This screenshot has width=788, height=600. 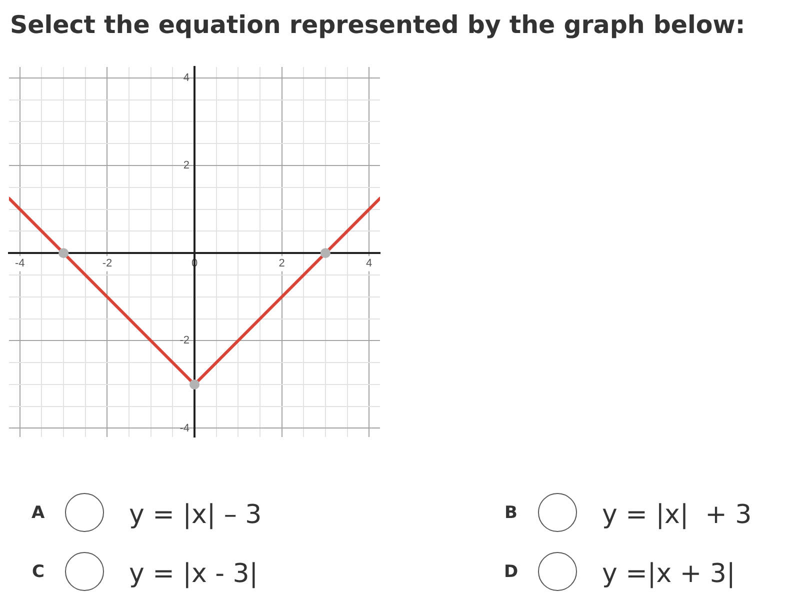 What do you see at coordinates (185, 428) in the screenshot?
I see `y-tick-label: -4` at bounding box center [185, 428].